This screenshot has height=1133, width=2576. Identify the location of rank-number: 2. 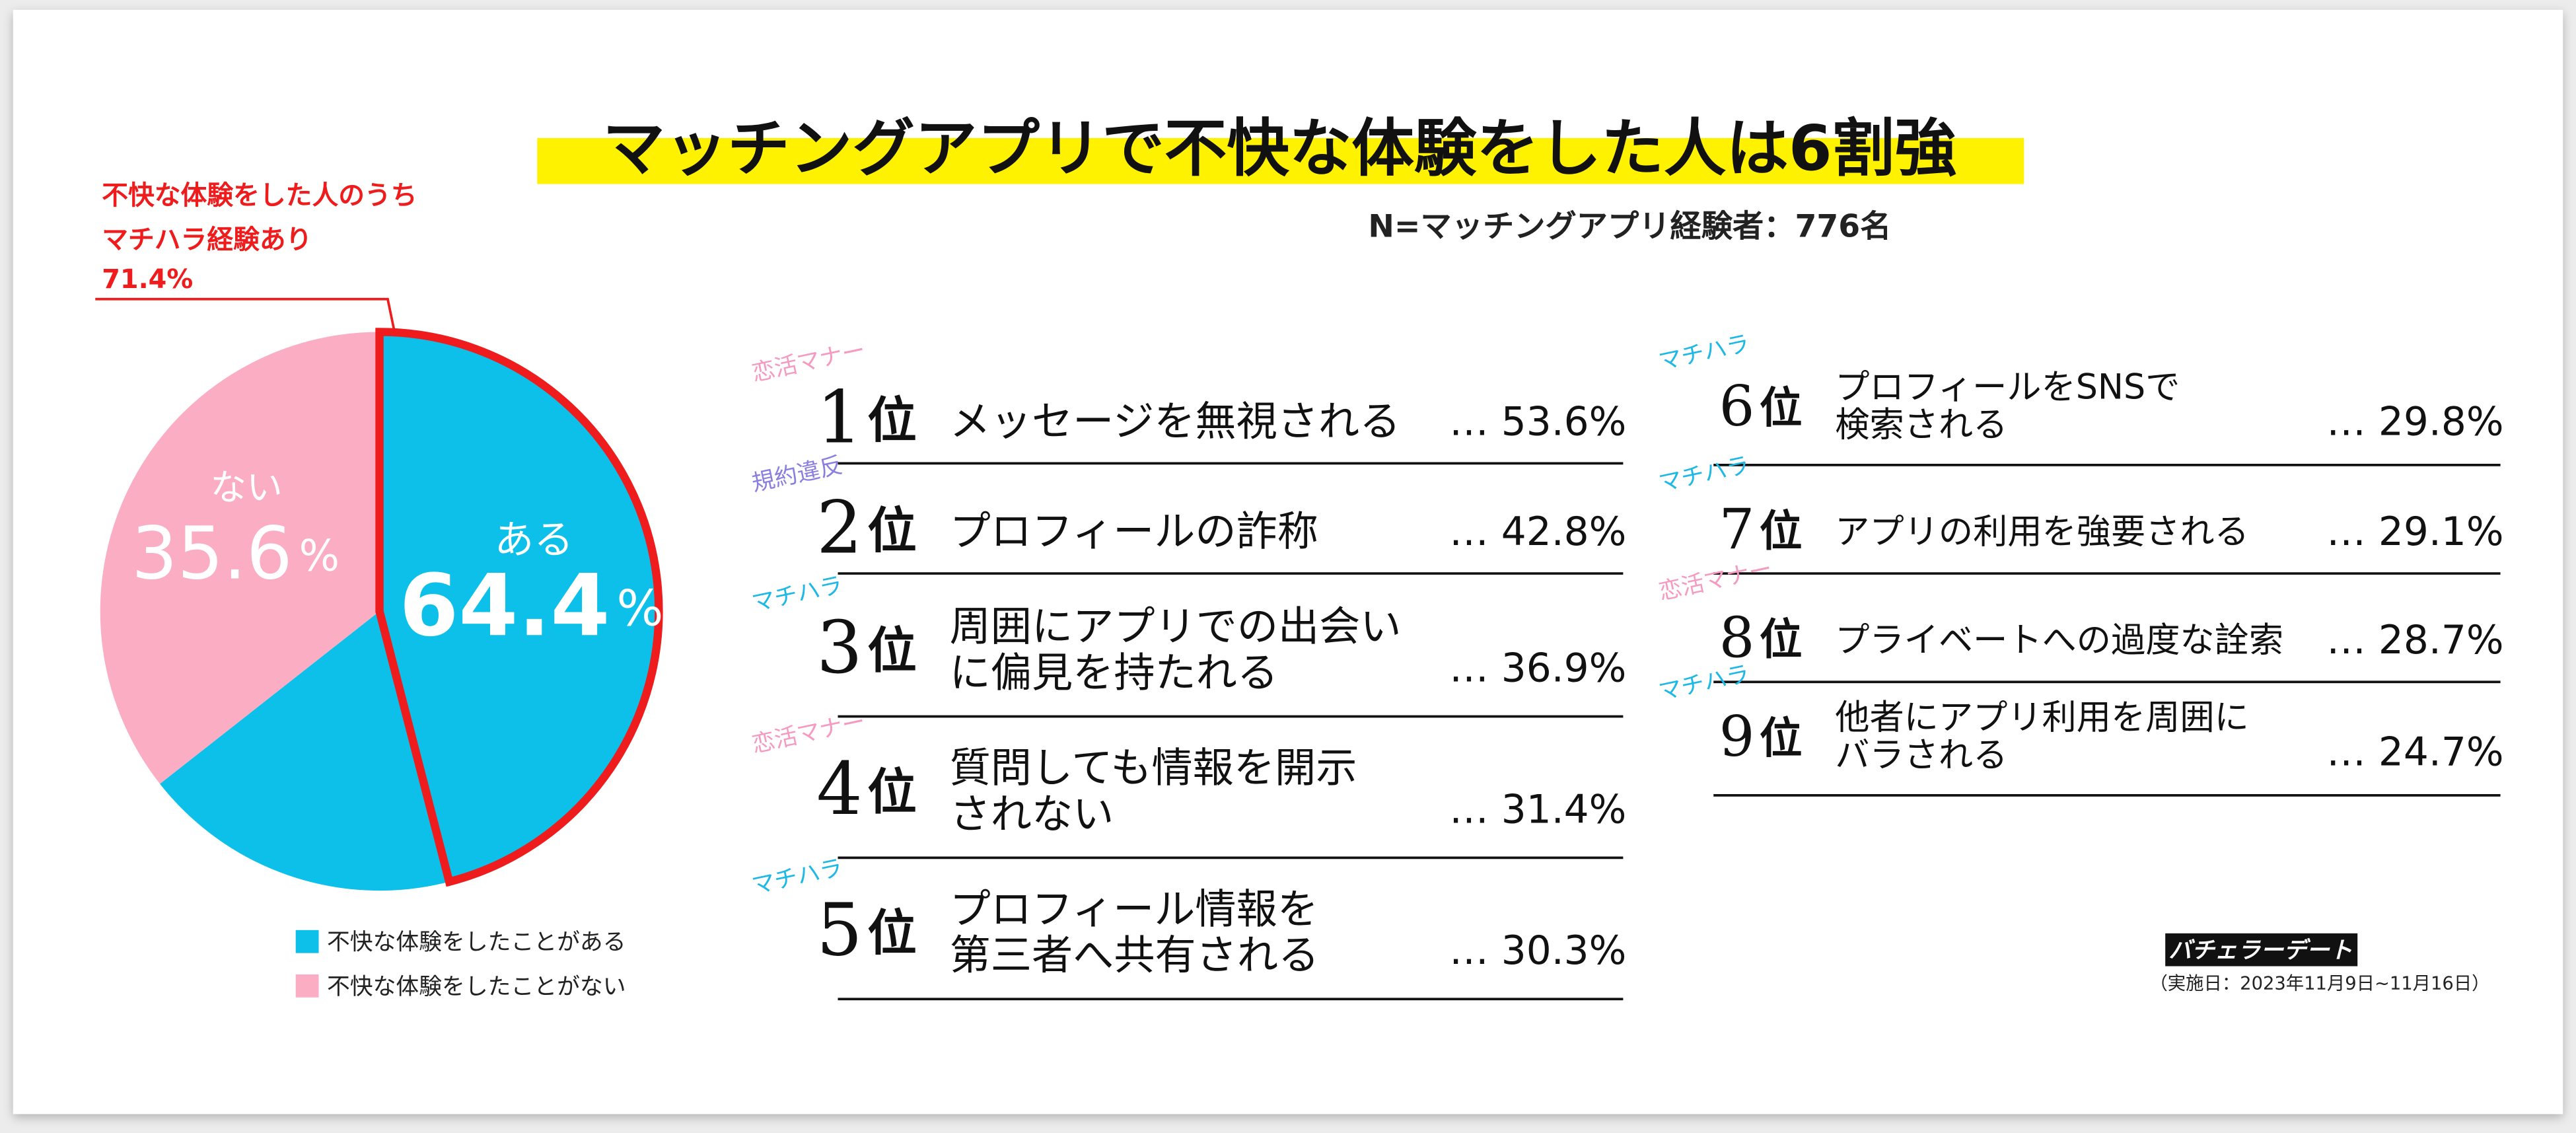
(840, 528).